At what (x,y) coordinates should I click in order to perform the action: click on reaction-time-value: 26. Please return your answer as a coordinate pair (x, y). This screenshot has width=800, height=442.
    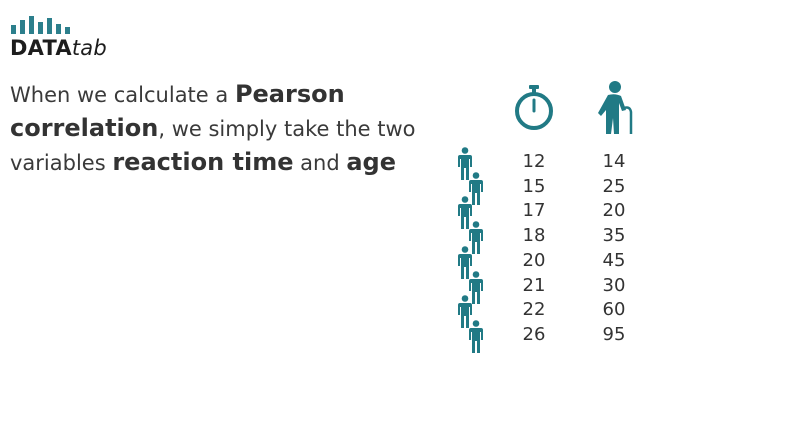
    Looking at the image, I should click on (534, 334).